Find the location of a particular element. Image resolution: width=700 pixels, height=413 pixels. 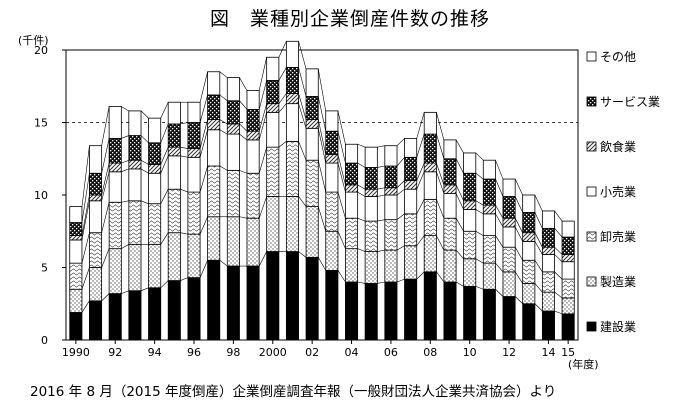

x-axis-label: (年度) is located at coordinates (583, 364).